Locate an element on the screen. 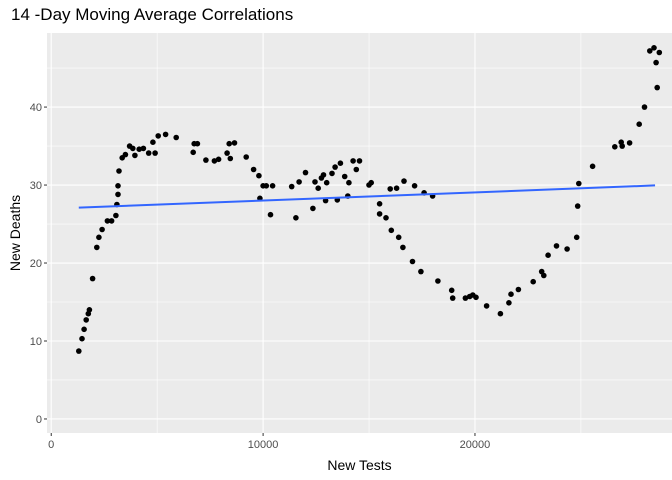  y-axis-ticks: 0 10 20 30 40 is located at coordinates (38, 264).